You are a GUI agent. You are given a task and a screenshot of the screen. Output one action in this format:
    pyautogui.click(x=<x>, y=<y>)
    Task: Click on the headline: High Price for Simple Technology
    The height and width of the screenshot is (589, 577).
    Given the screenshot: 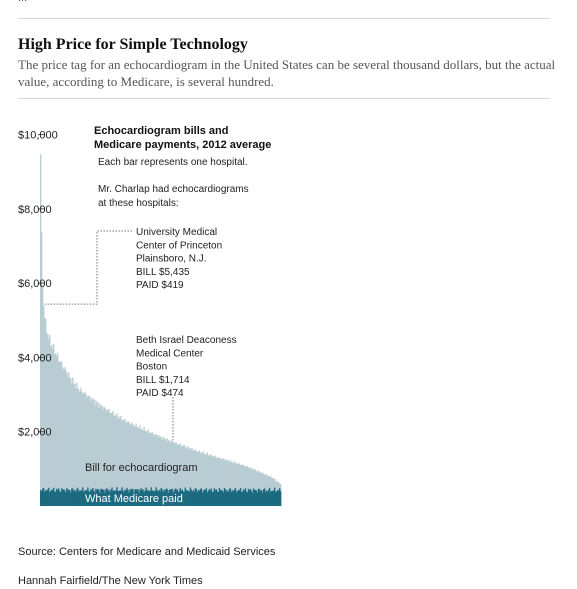 What is the action you would take?
    pyautogui.click(x=133, y=44)
    